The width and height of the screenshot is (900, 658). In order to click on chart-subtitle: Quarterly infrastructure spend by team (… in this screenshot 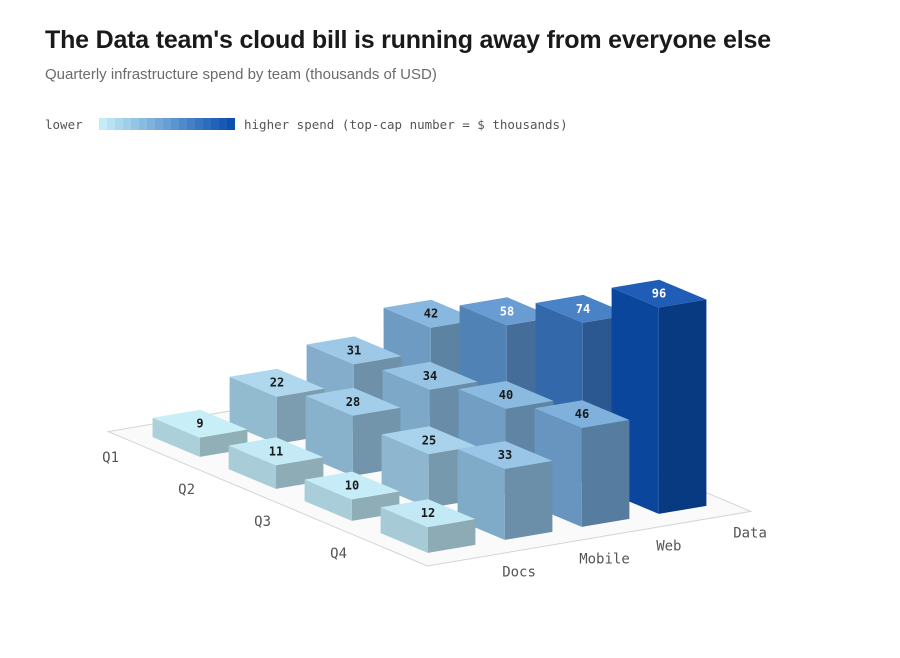, I will do `click(241, 74)`.